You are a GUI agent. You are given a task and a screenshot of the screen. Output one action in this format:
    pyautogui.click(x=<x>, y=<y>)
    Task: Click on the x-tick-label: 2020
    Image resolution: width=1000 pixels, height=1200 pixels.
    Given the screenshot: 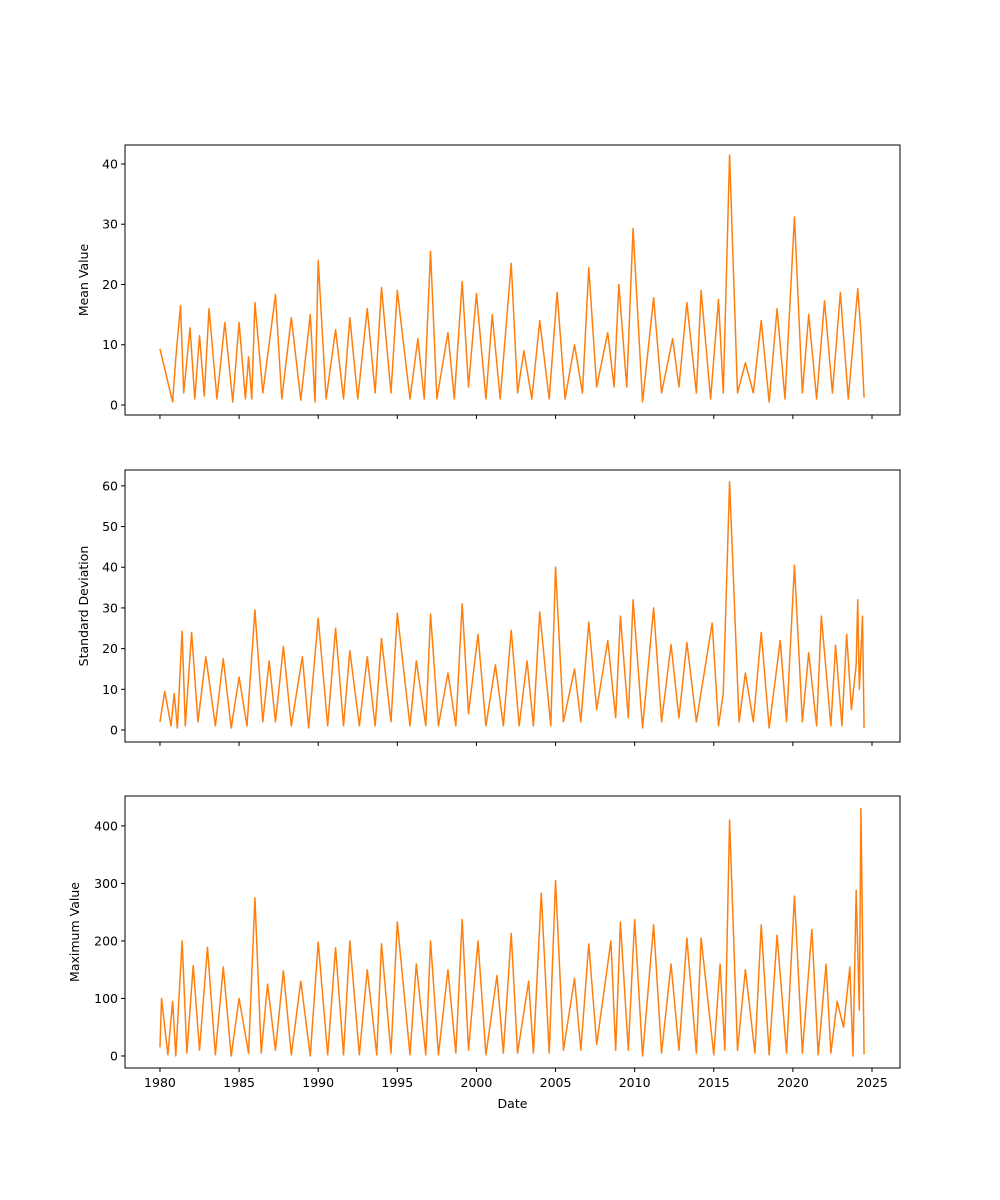 What is the action you would take?
    pyautogui.click(x=793, y=1082)
    